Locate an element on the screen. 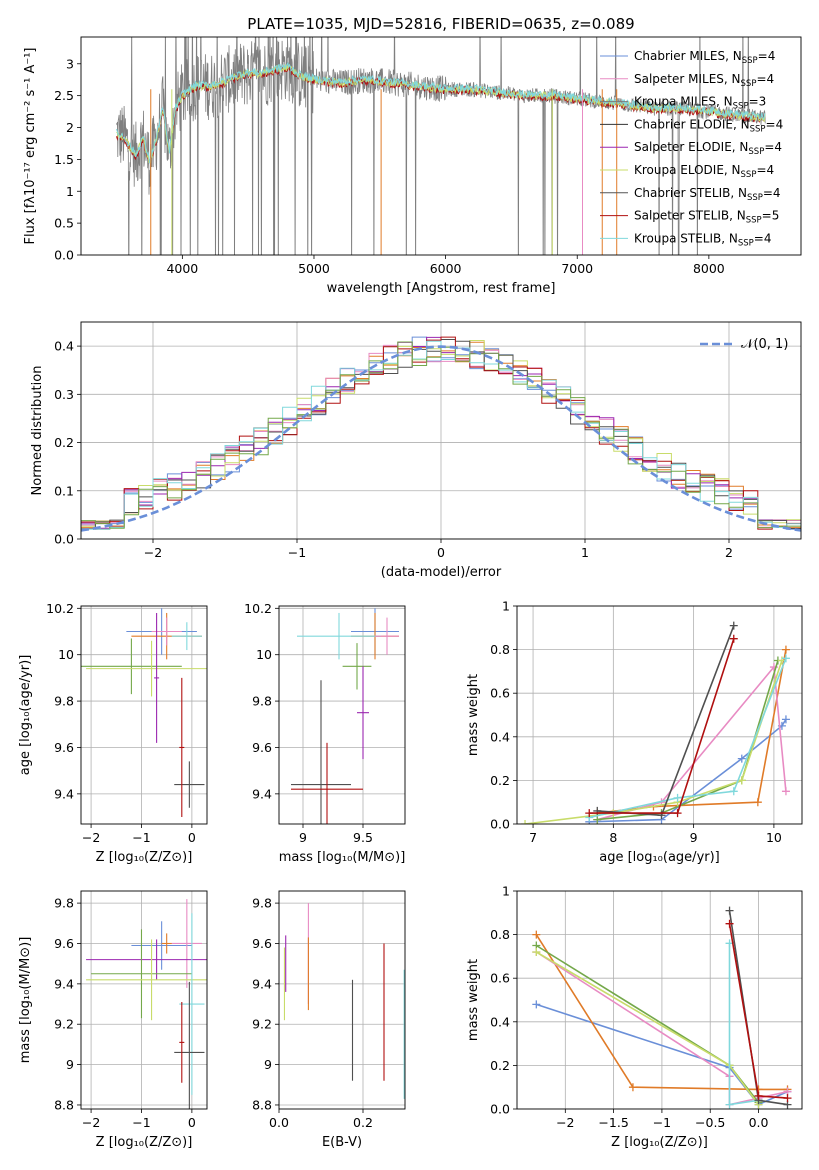  legend-label-text: Kroupa ELODIE, N is located at coordinates (687, 170).